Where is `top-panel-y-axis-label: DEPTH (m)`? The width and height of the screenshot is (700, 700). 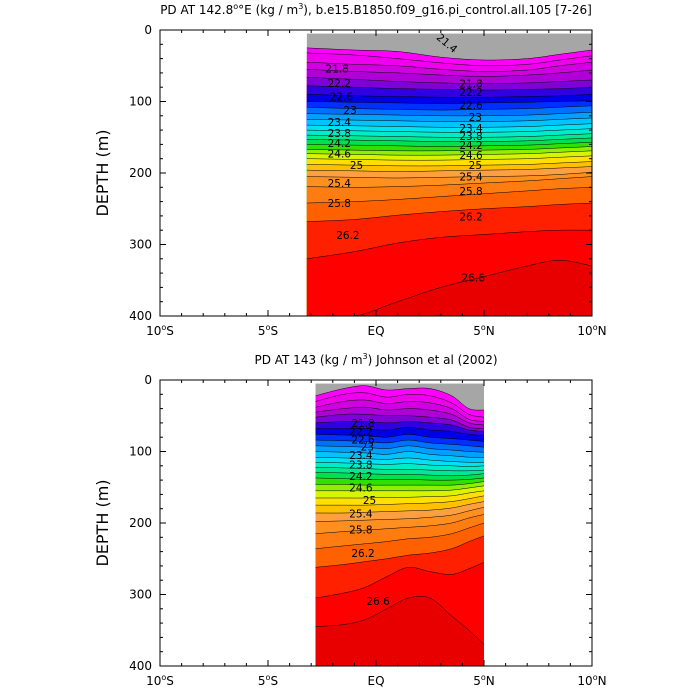
top-panel-y-axis-label: DEPTH (m) is located at coordinates (102, 172).